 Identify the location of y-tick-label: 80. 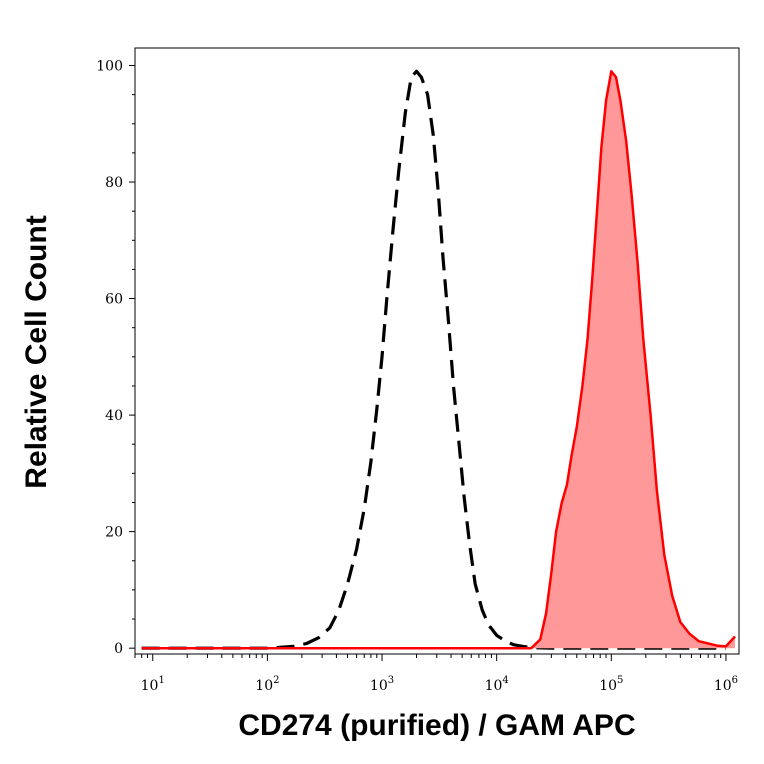
(114, 183).